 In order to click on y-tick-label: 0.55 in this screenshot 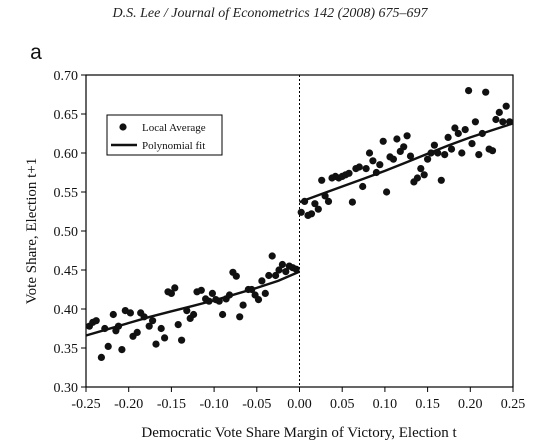, I will do `click(66, 193)`.